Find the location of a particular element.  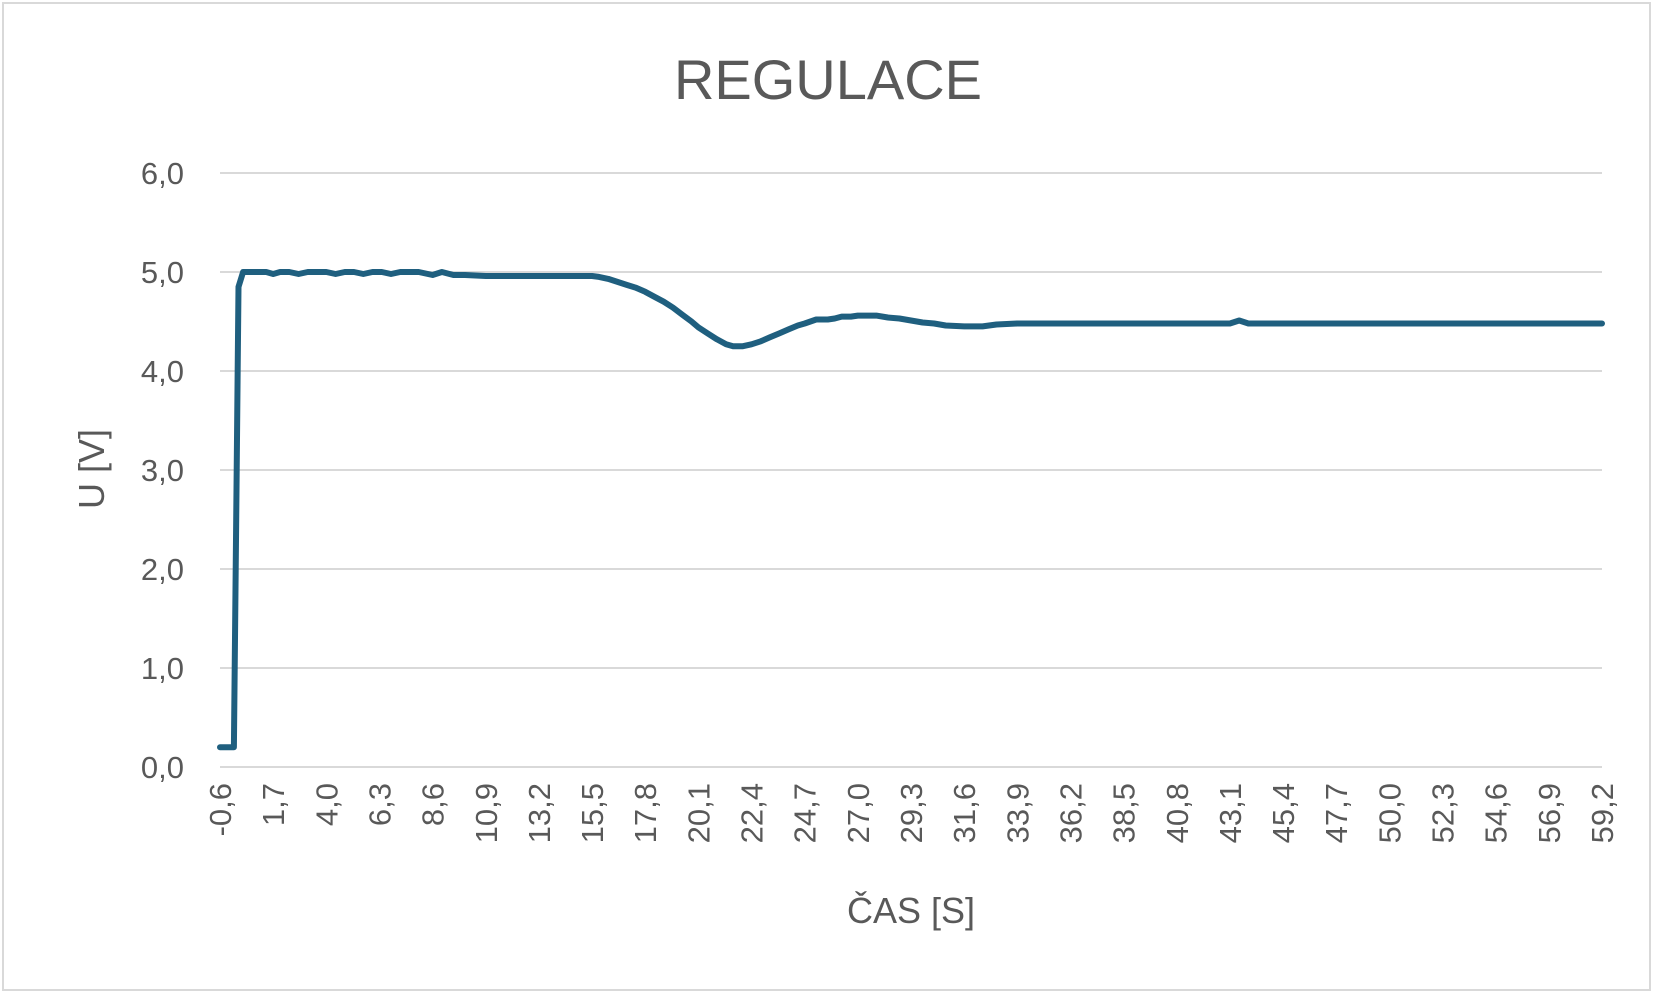

x-tick-label: 59,2 is located at coordinates (1602, 813).